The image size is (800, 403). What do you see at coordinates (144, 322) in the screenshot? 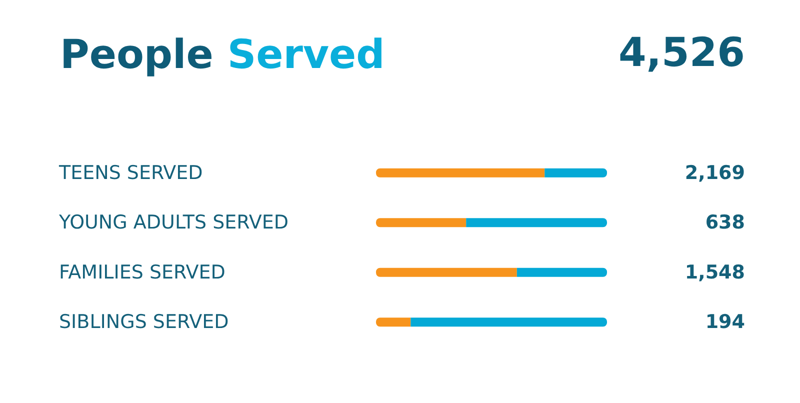
I see `y-tick-label: SIBLINGS SERVED` at bounding box center [144, 322].